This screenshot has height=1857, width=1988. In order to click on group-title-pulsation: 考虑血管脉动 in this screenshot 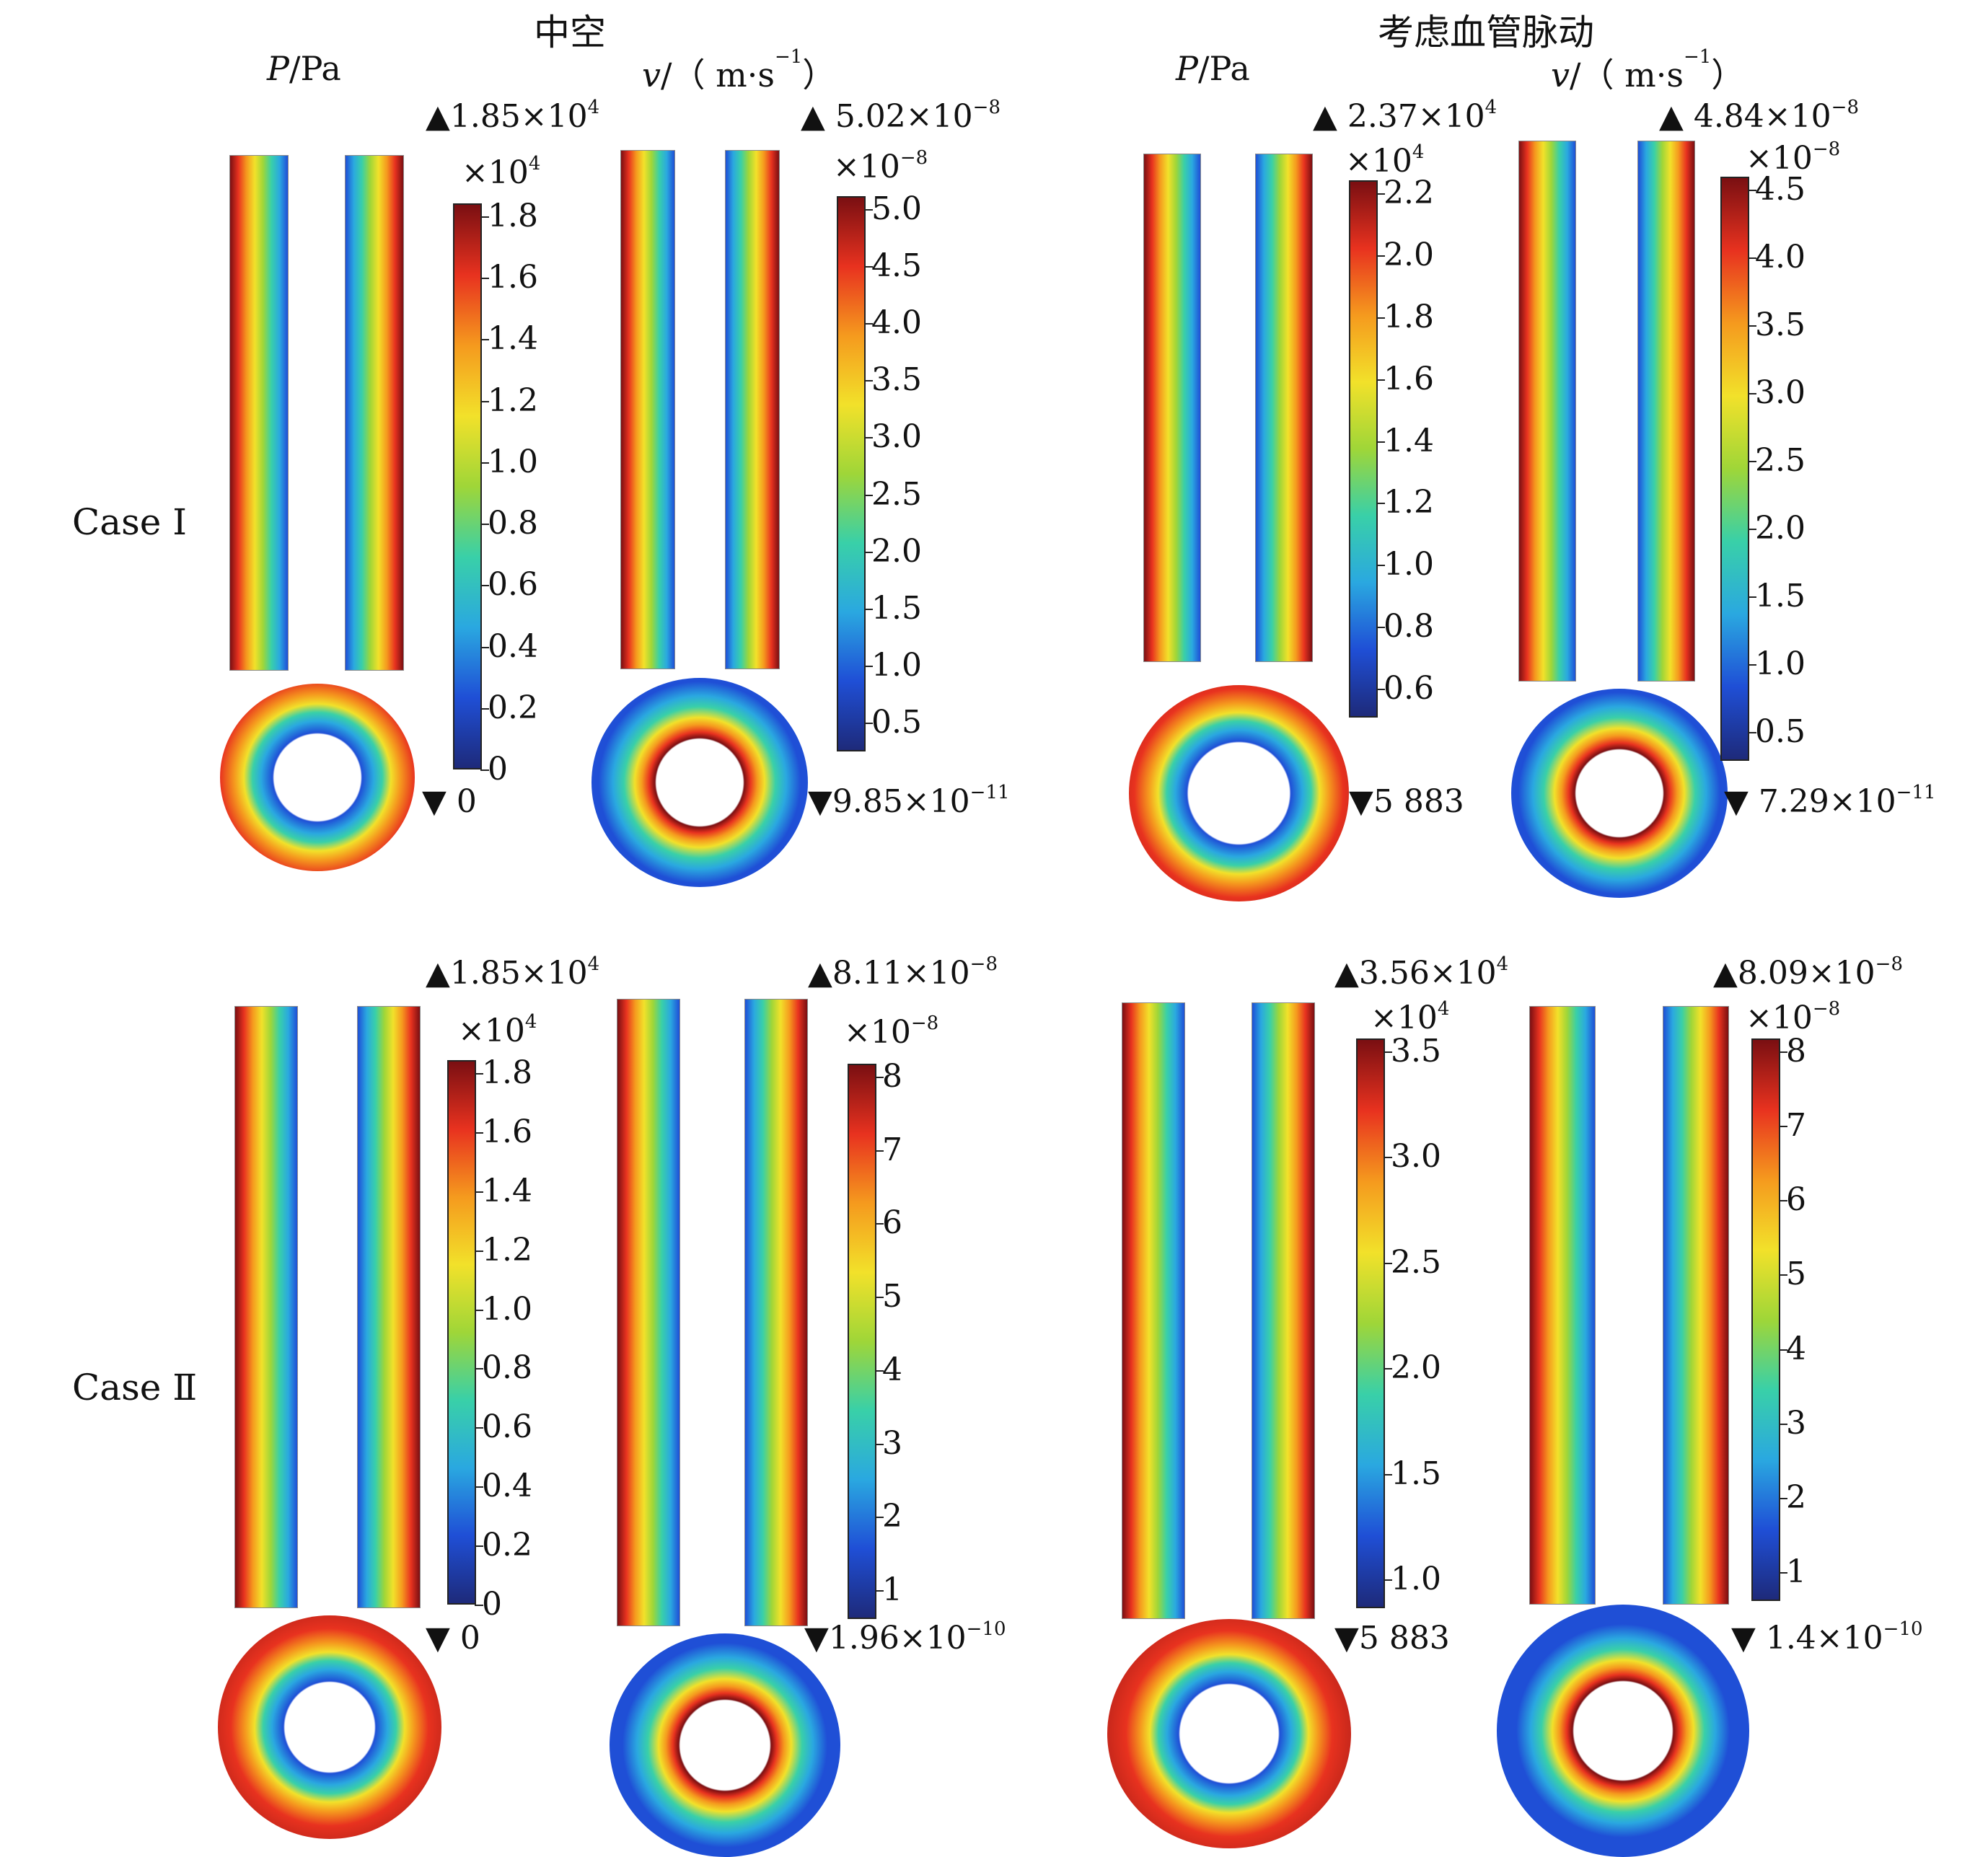, I will do `click(1486, 33)`.